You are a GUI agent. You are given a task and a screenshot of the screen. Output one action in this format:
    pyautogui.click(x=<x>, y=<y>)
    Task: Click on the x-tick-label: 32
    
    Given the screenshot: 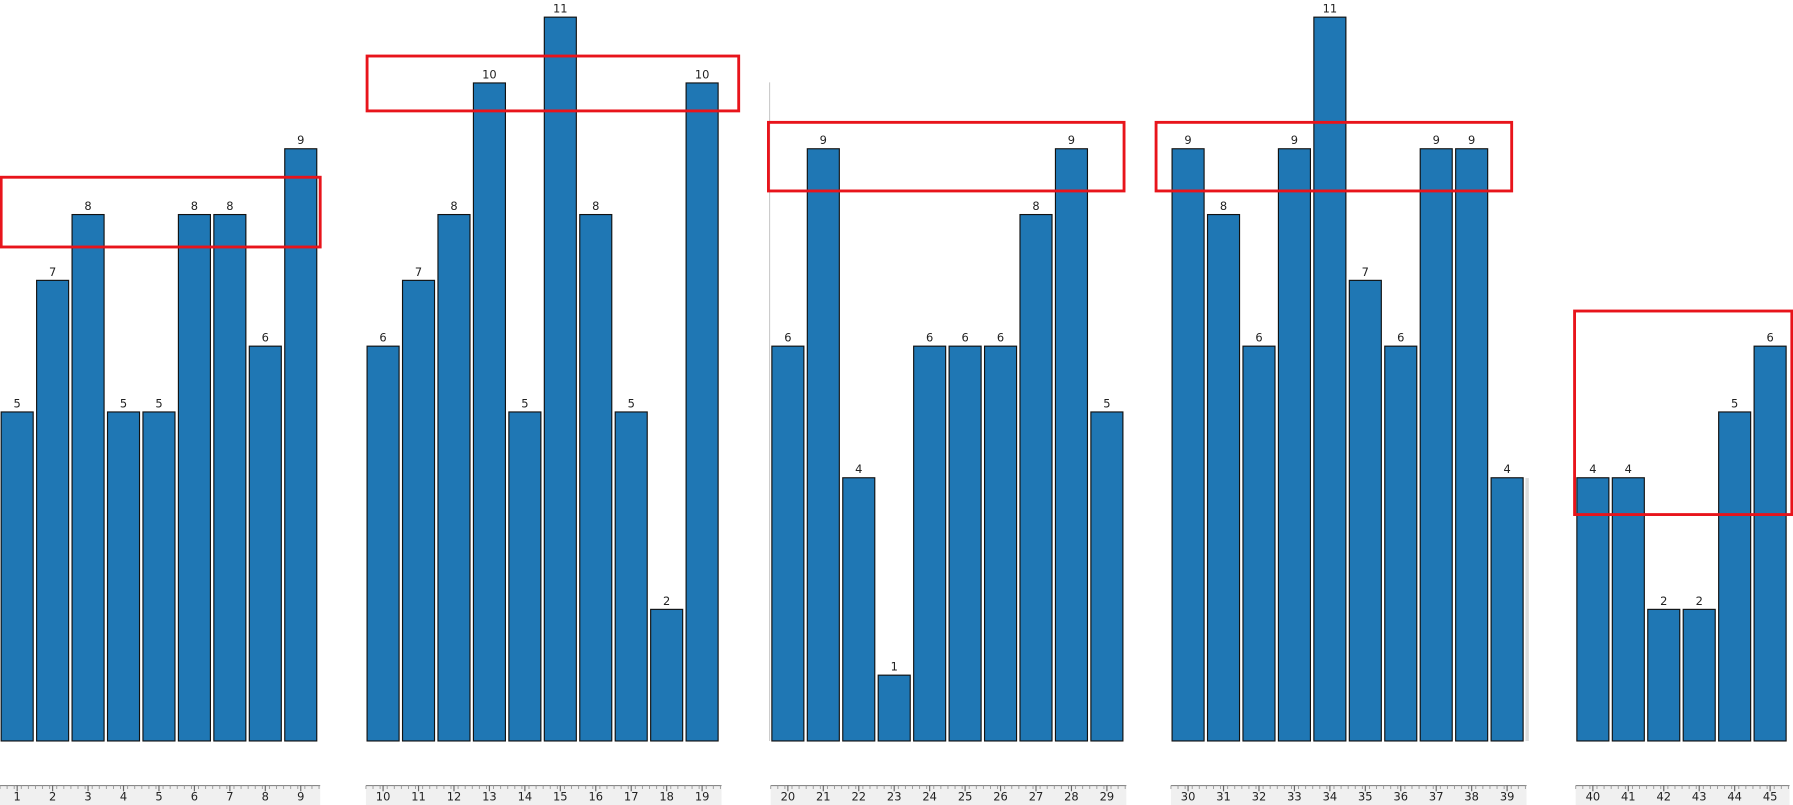 What is the action you would take?
    pyautogui.click(x=1259, y=796)
    